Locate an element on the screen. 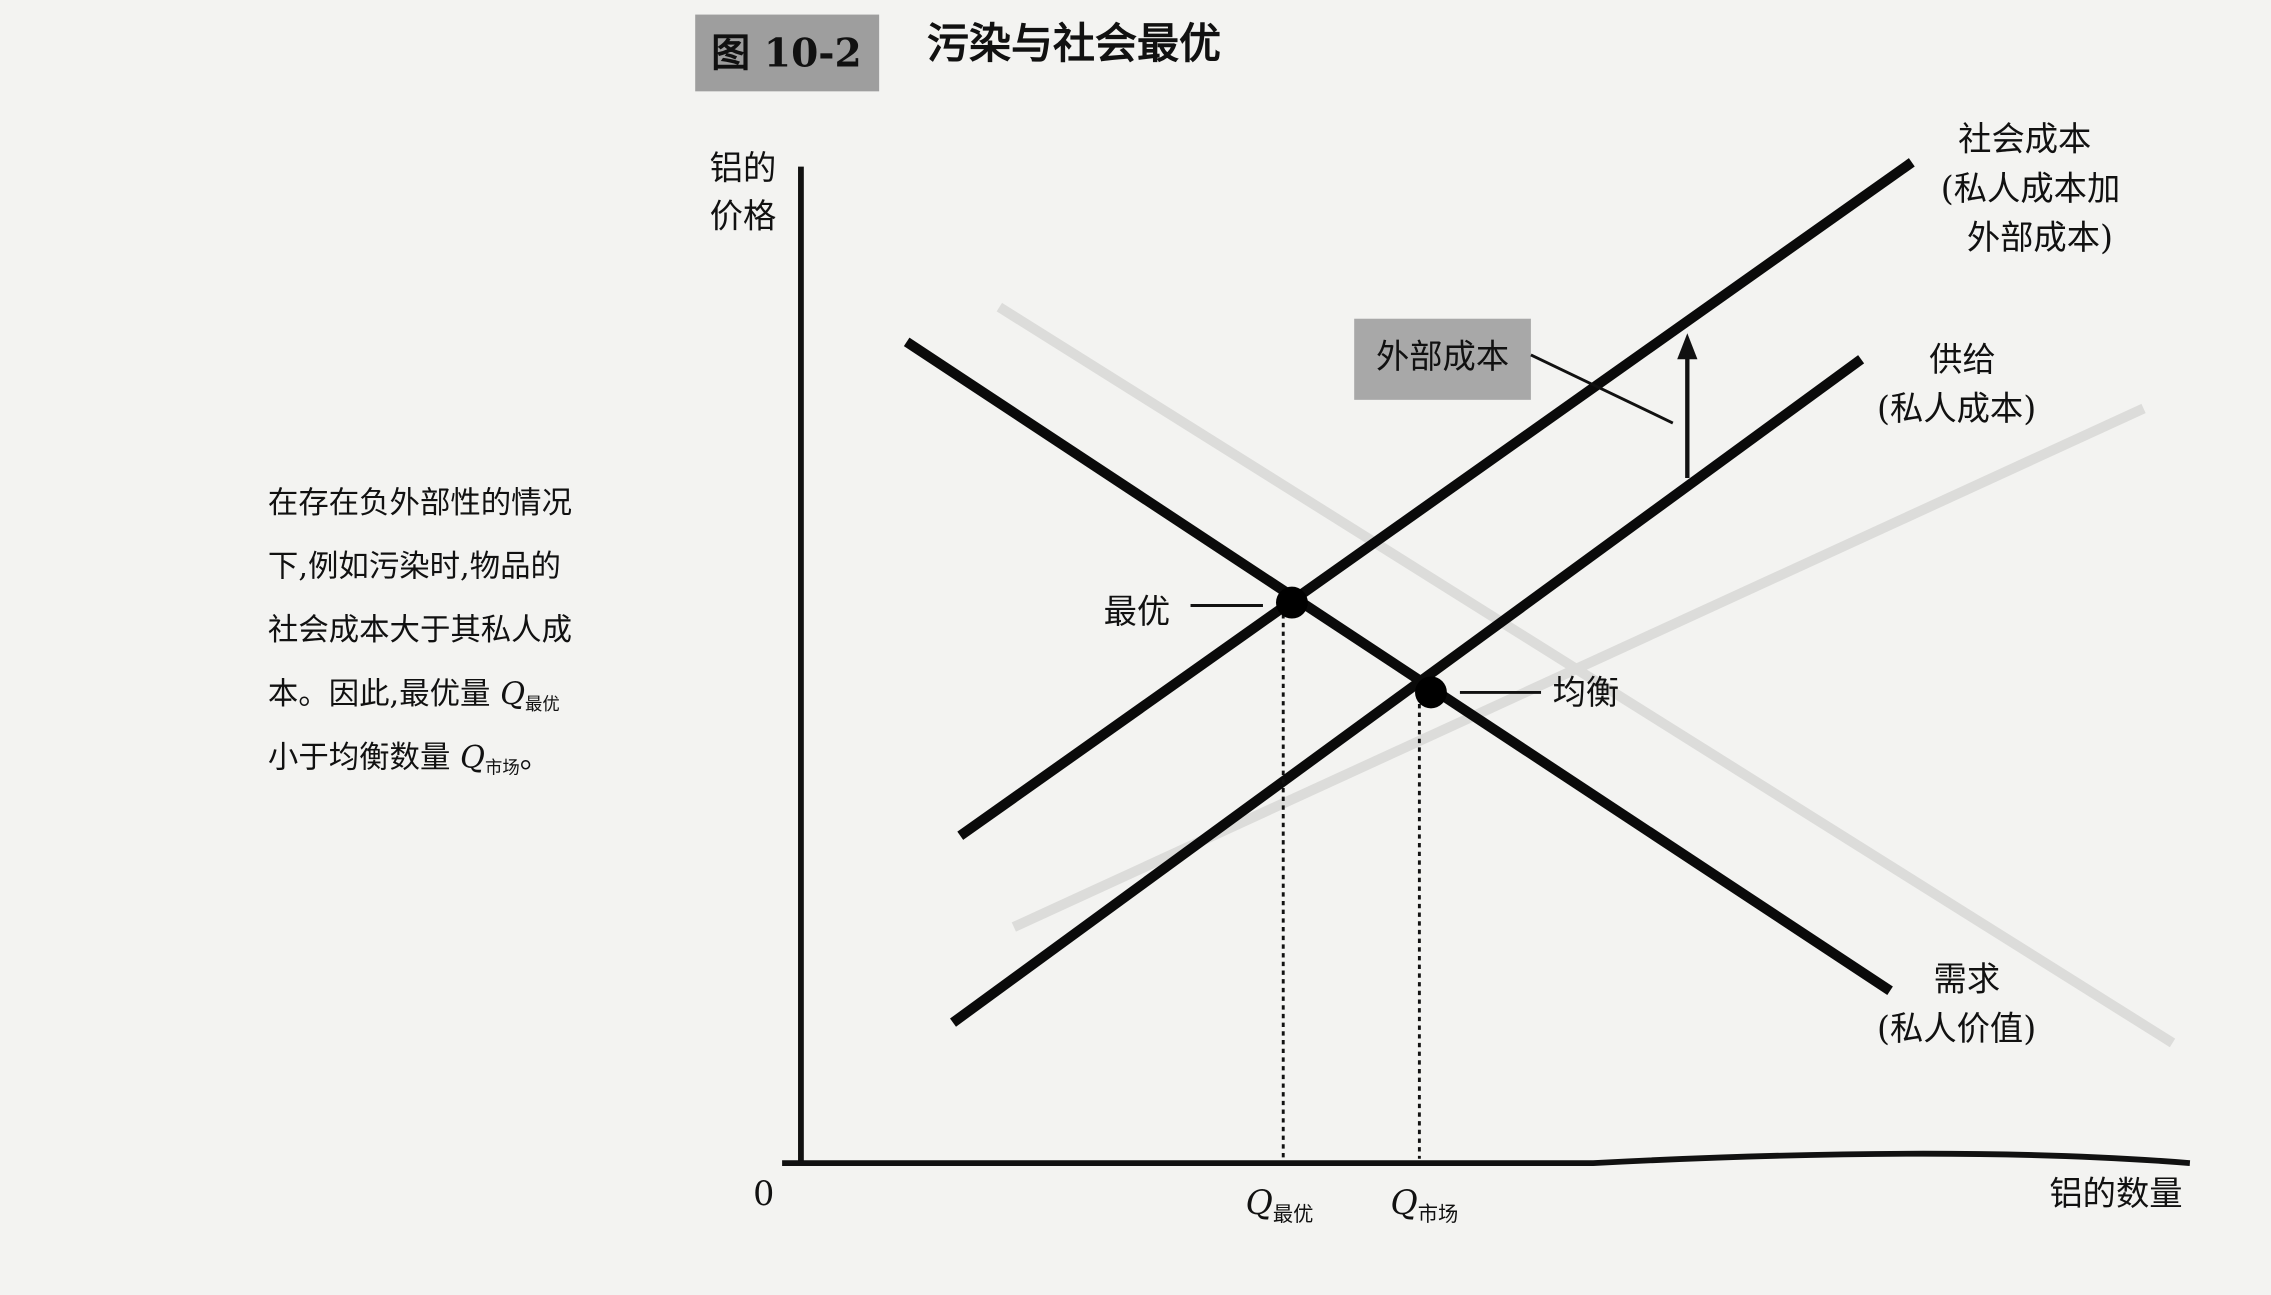  supply-label: (私人成本) is located at coordinates (1956, 408).